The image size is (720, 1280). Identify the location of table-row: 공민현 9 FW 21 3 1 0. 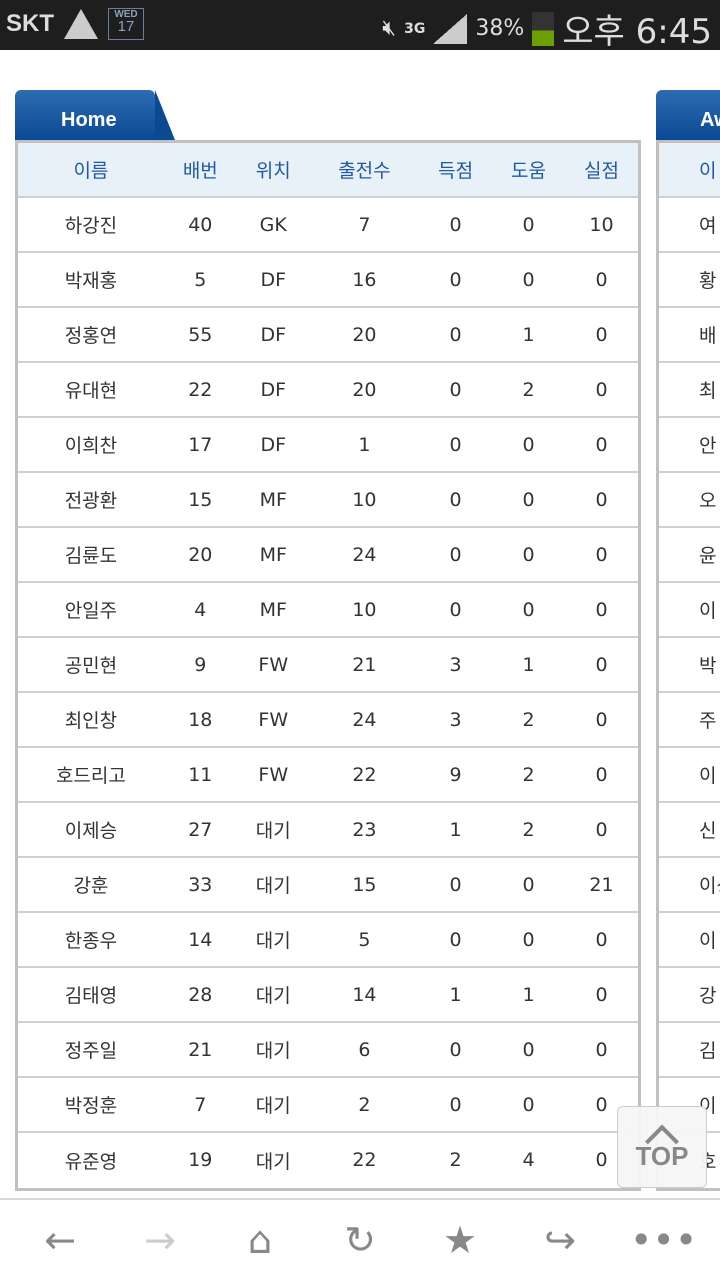
(328, 664).